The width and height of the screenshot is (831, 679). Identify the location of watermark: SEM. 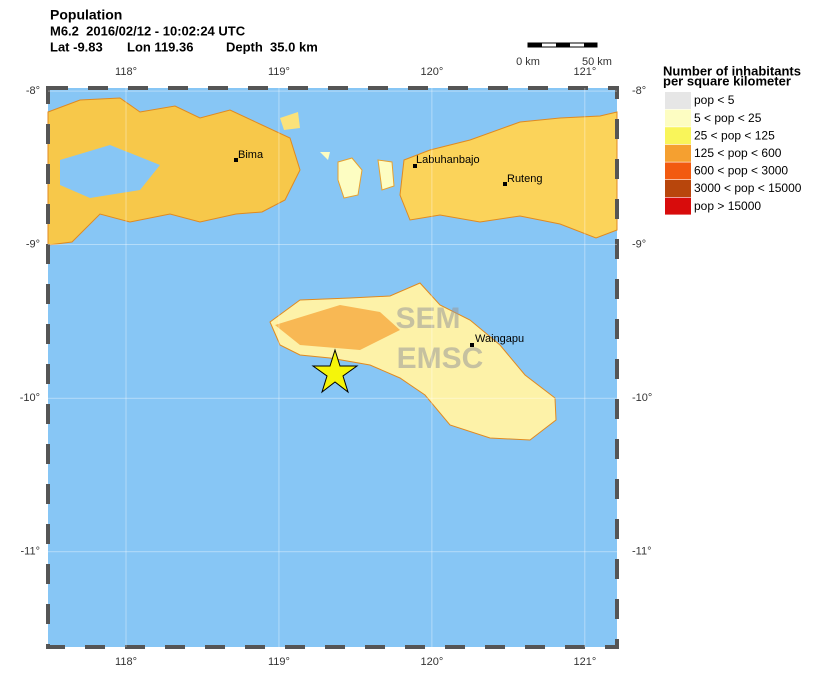
(427, 318).